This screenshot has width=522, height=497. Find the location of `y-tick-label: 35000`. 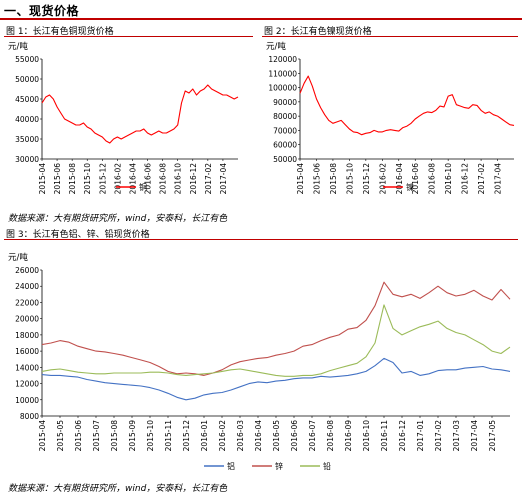

y-tick-label: 35000 is located at coordinates (27, 139).